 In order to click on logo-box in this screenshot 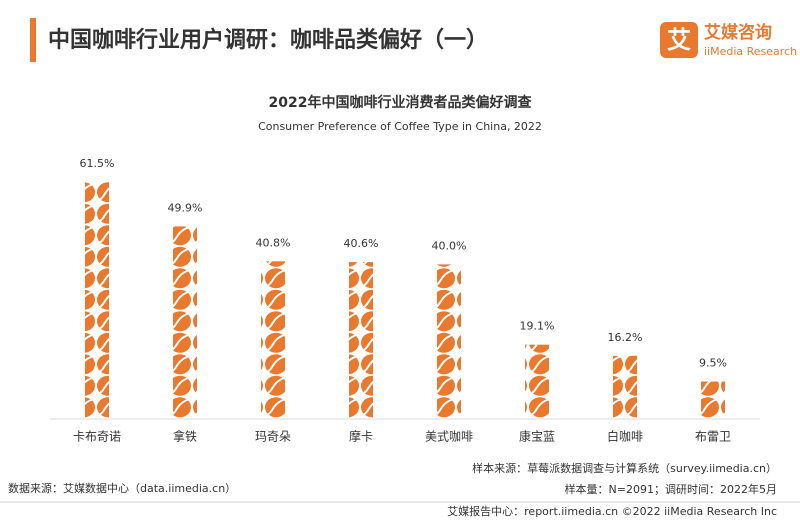, I will do `click(679, 40)`.